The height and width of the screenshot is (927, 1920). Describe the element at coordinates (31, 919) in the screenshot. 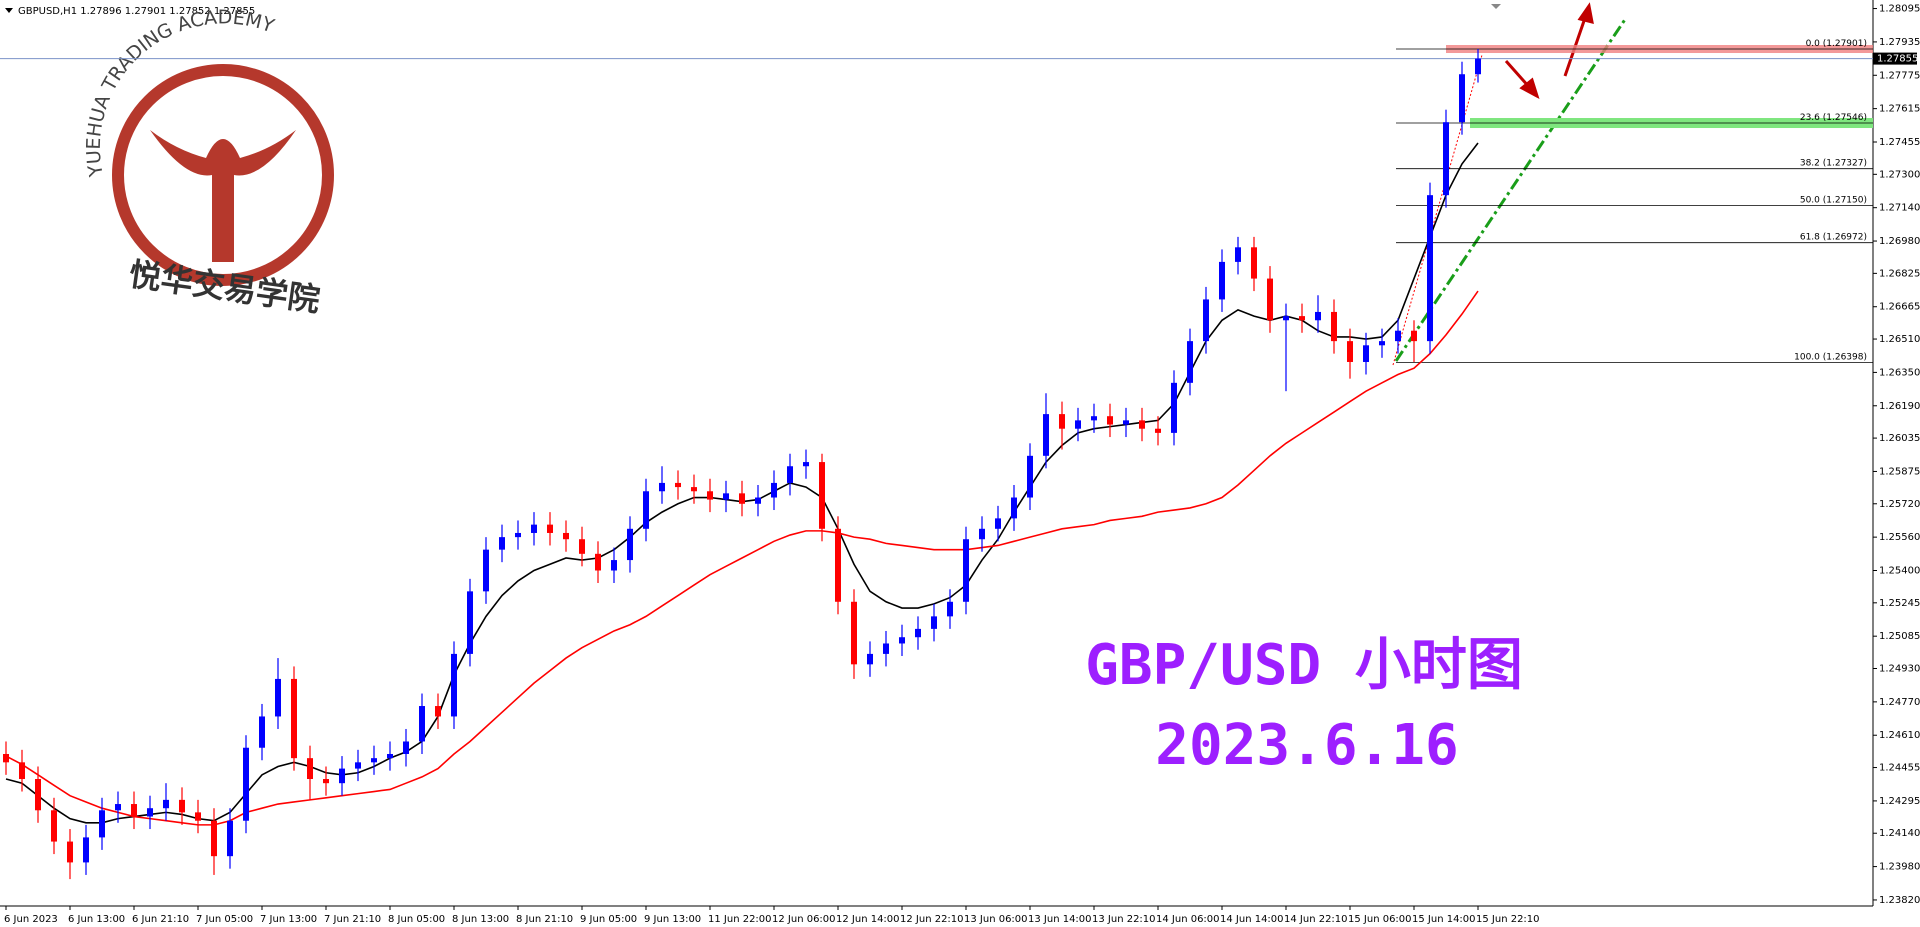

I see `x-tick-label: 6 Jun 2023` at that location.